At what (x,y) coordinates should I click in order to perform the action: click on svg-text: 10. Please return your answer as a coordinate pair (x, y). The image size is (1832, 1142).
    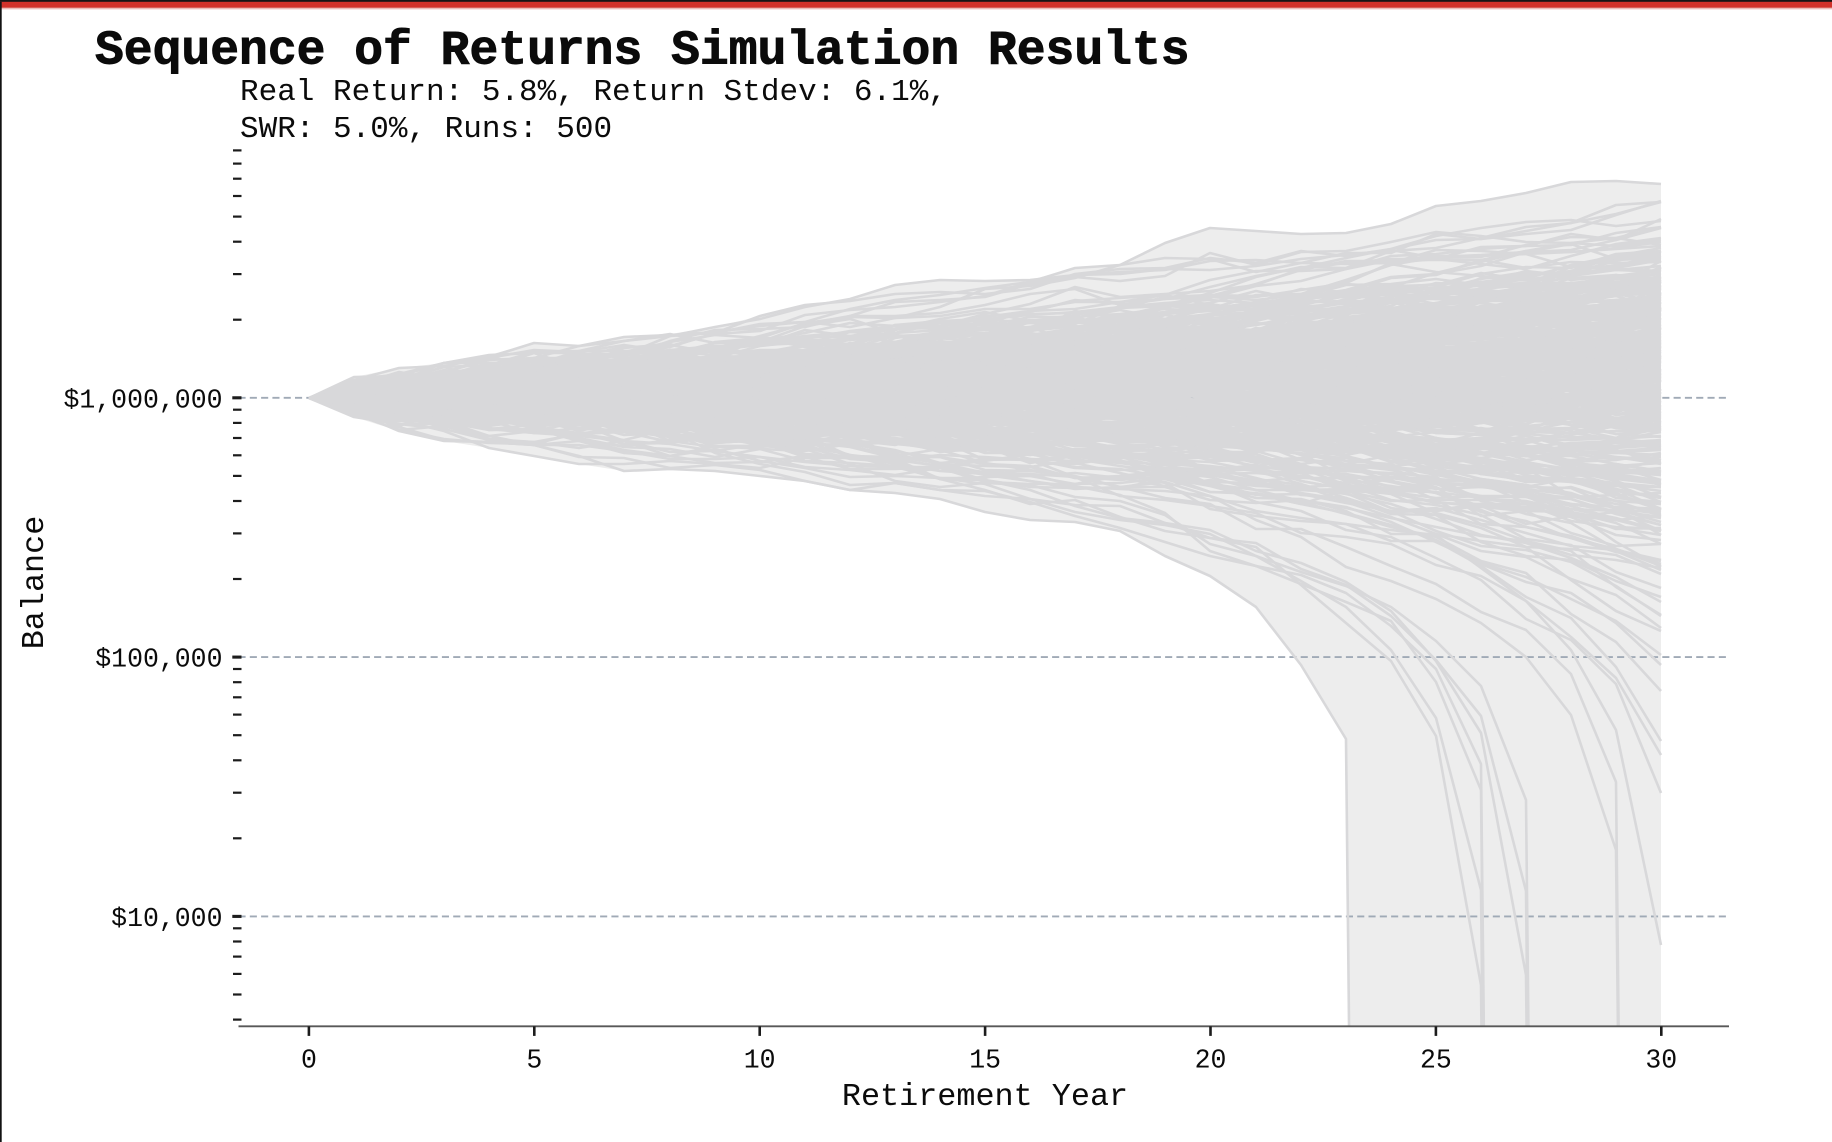
    Looking at the image, I should click on (760, 1061).